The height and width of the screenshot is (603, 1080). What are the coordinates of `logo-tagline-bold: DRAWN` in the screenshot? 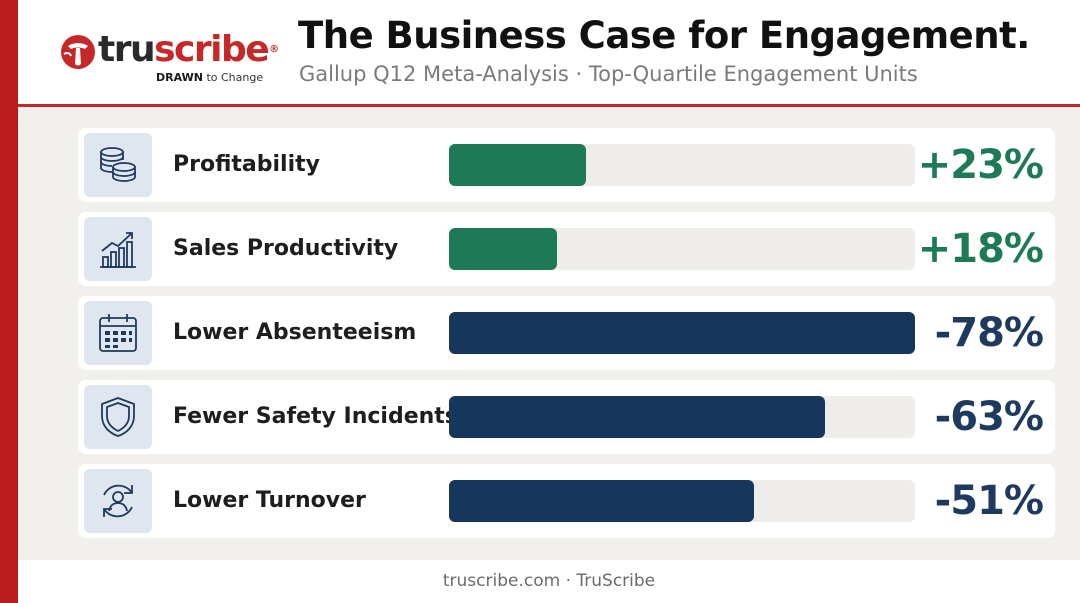 It's located at (179, 77).